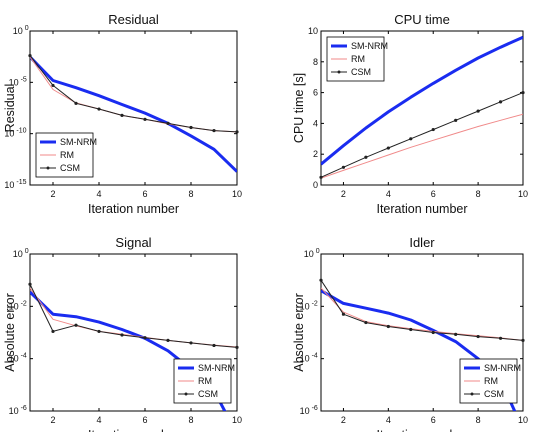 The width and height of the screenshot is (534, 432). Describe the element at coordinates (21, 131) in the screenshot. I see `y-tick-exponent: -10` at that location.